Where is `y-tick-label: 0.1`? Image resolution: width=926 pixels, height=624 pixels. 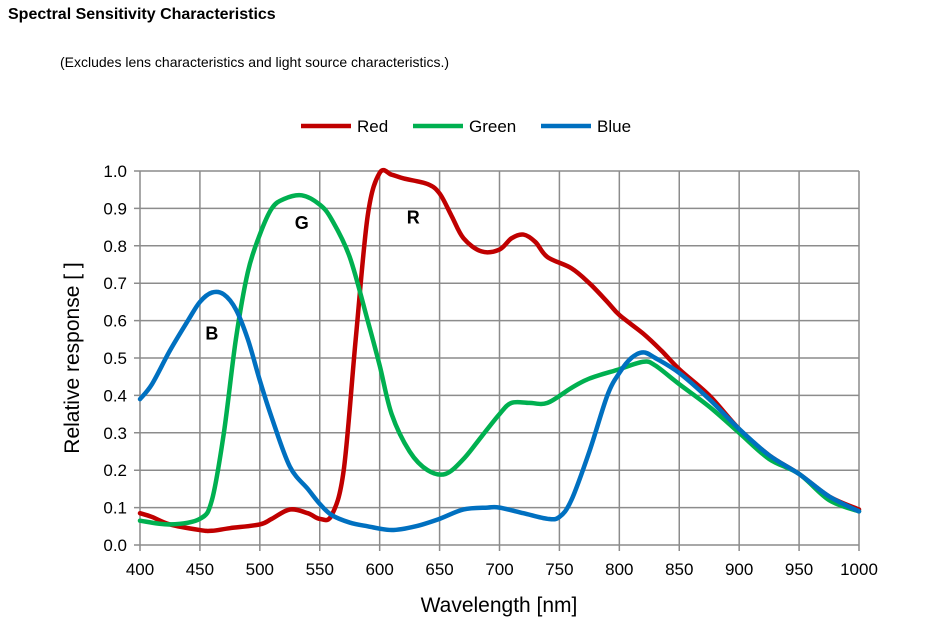 y-tick-label: 0.1 is located at coordinates (115, 508).